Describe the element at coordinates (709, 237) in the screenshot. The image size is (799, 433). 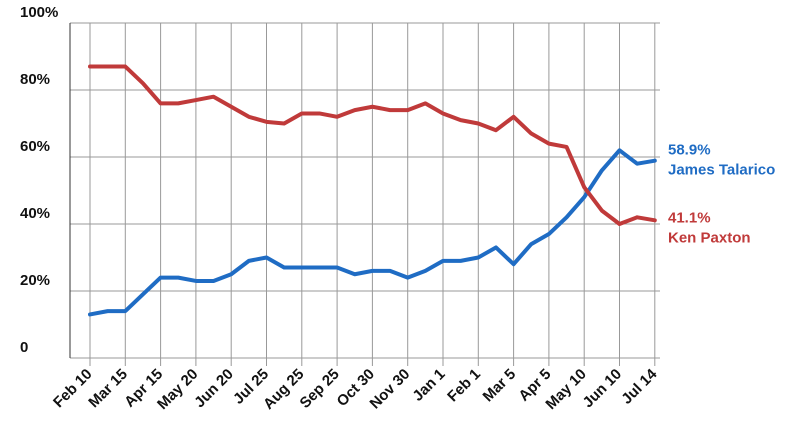
I see `legend-label: Ken Paxton` at that location.